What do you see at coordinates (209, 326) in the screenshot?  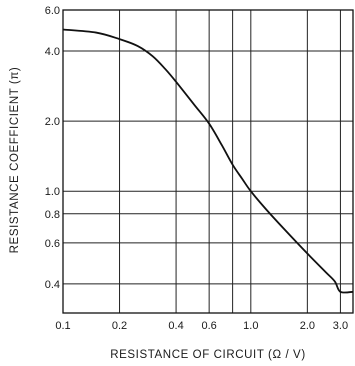 I see `x-tick-label: 0.6` at bounding box center [209, 326].